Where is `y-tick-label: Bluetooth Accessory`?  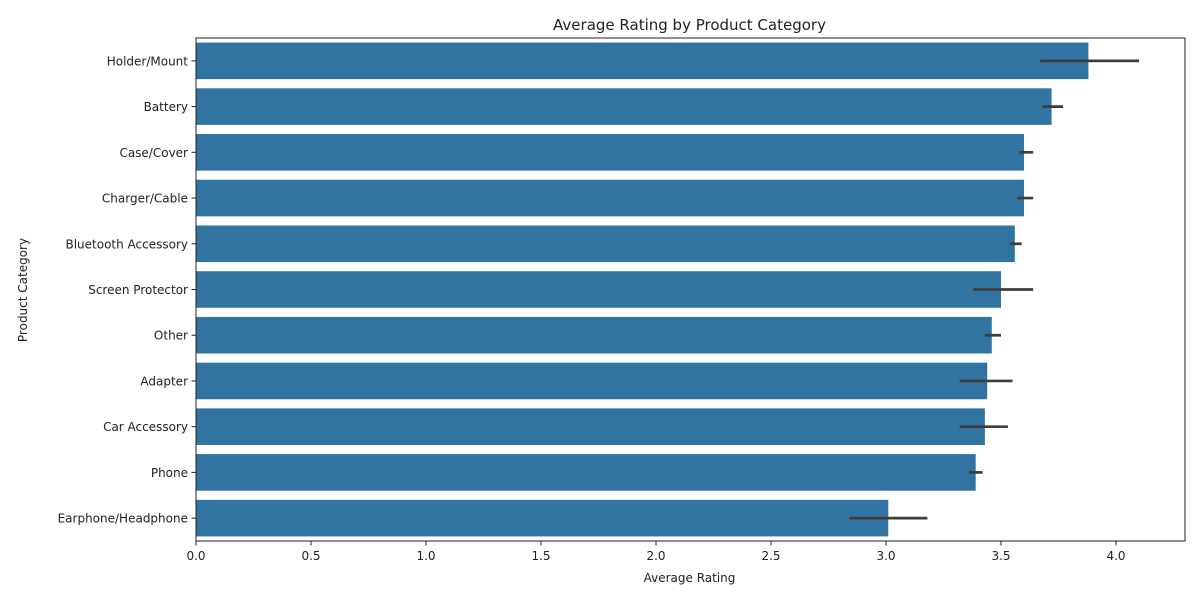 y-tick-label: Bluetooth Accessory is located at coordinates (126, 244).